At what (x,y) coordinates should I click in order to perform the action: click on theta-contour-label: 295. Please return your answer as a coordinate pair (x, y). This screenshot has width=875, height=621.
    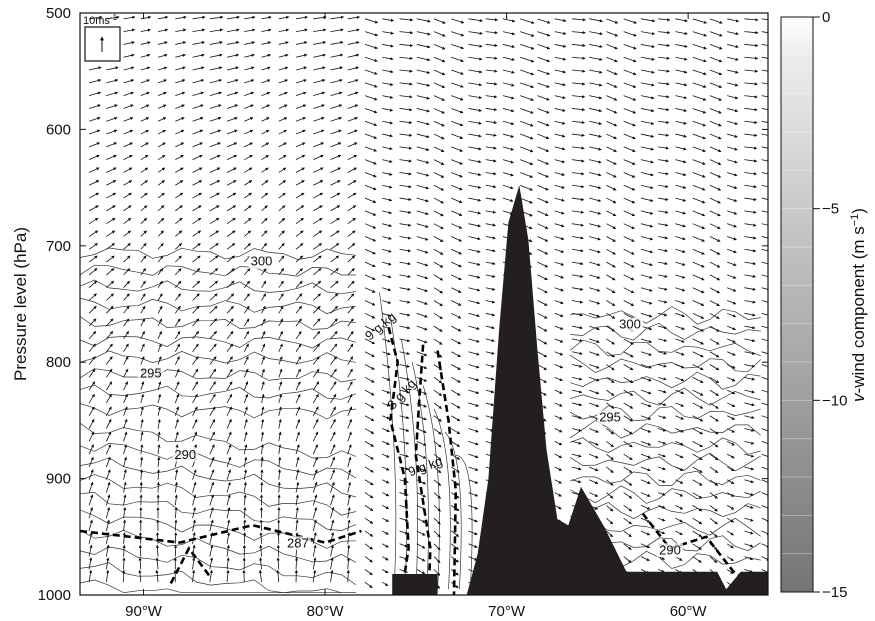
    Looking at the image, I should click on (610, 417).